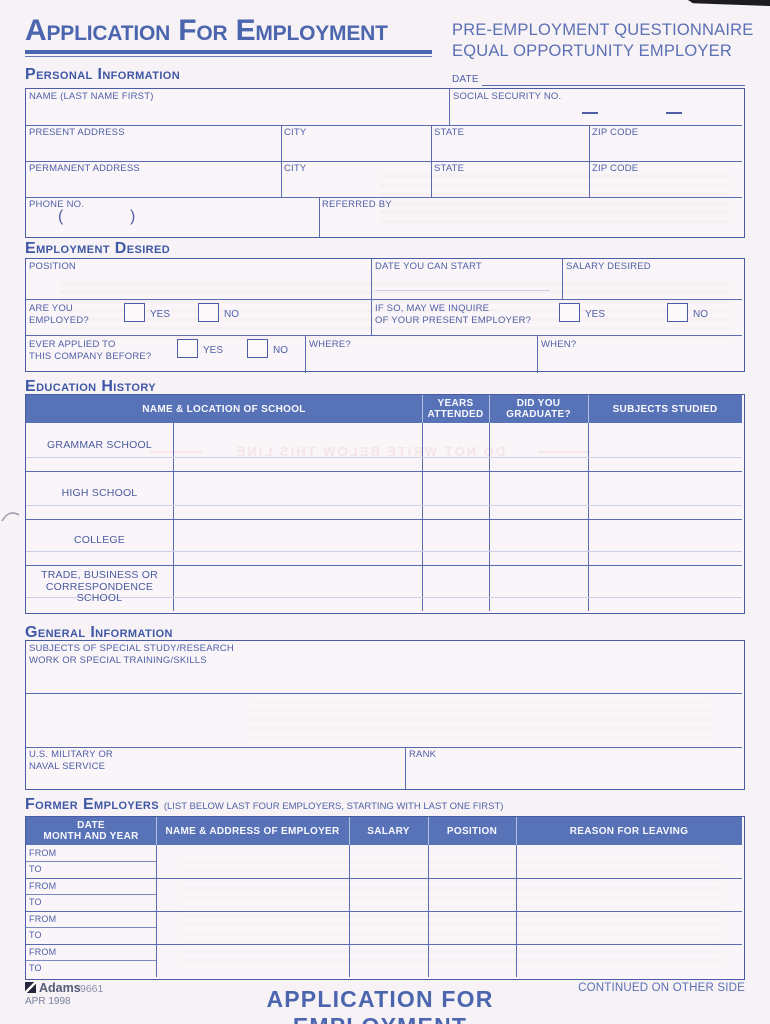  What do you see at coordinates (198, 285) in the screenshot?
I see `position-field-area` at bounding box center [198, 285].